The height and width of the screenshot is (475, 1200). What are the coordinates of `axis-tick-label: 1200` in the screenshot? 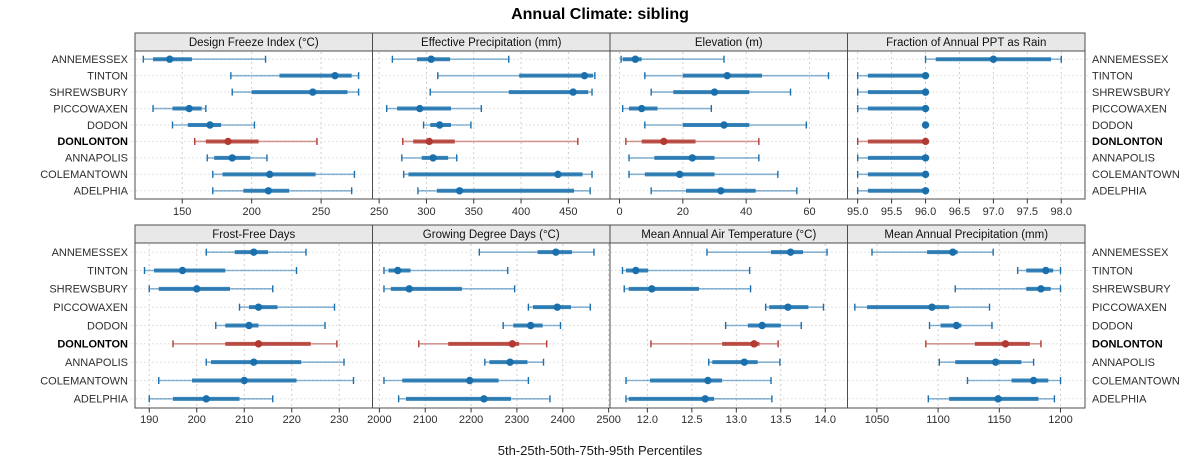 It's located at (1060, 420).